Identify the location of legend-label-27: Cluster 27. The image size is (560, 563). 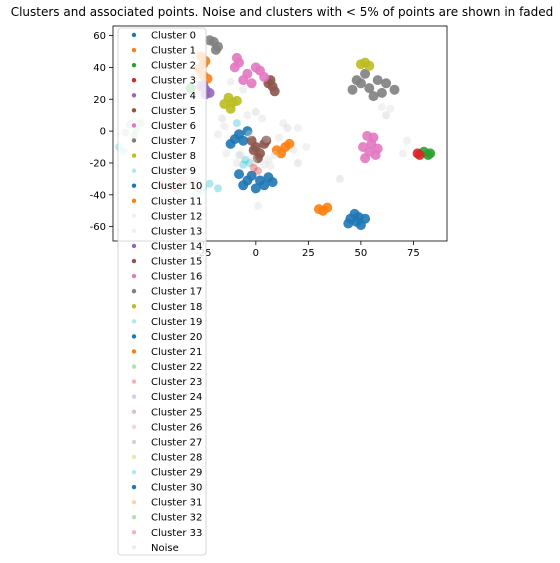
(176, 442).